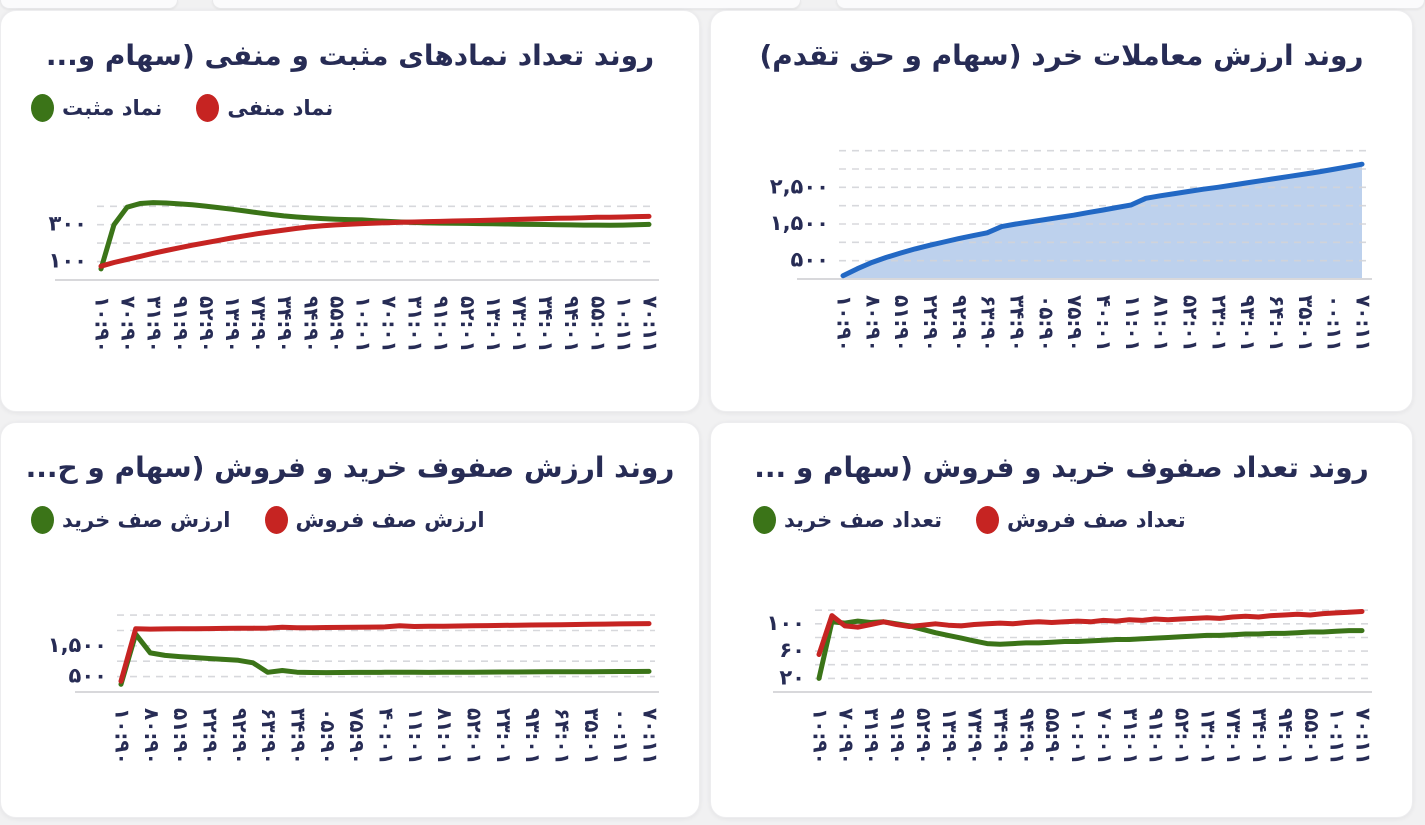 The image size is (1425, 825). What do you see at coordinates (269, 736) in the screenshot?
I see `svg-text: ۶۳:۹۰` at bounding box center [269, 736].